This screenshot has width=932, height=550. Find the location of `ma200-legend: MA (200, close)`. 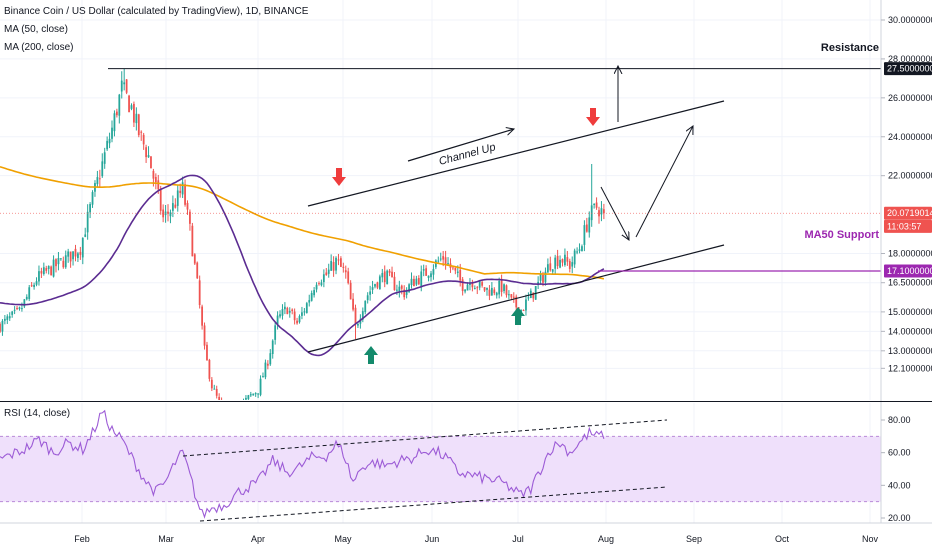

ma200-legend: MA (200, close) is located at coordinates (39, 47).